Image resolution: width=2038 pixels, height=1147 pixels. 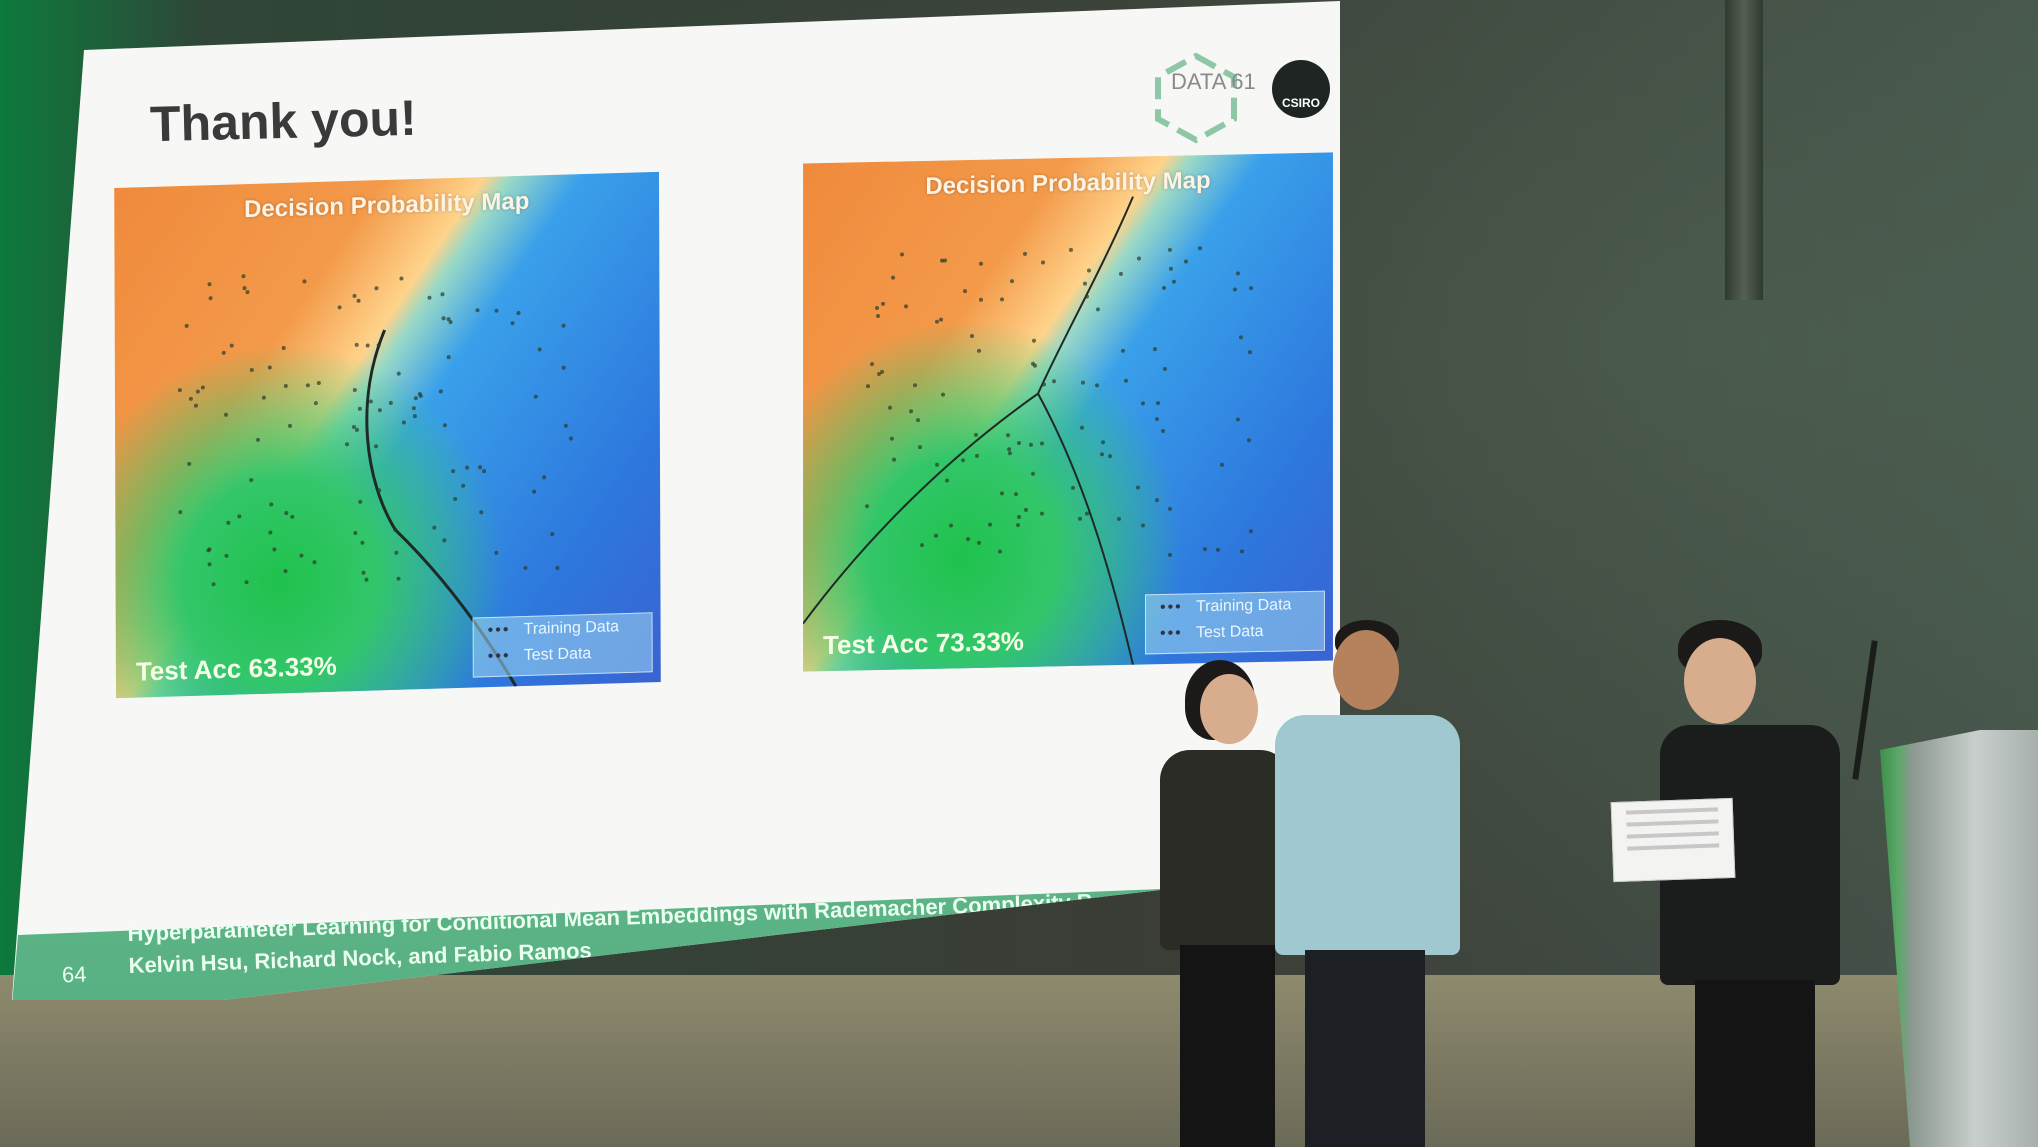 What do you see at coordinates (1673, 840) in the screenshot?
I see `award-certificate` at bounding box center [1673, 840].